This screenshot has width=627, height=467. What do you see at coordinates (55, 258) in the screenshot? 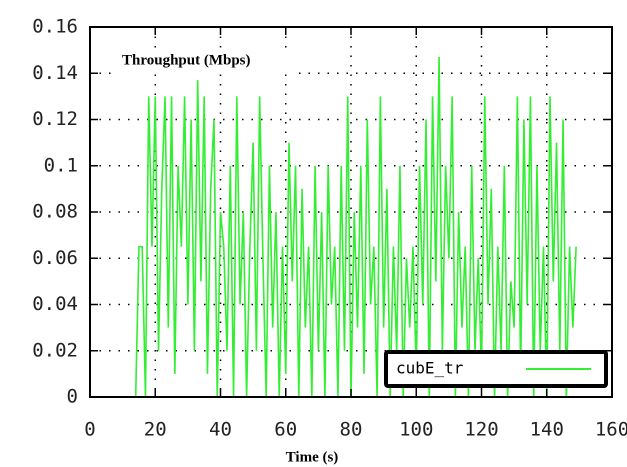
I see `y-tick-label: 0.06` at bounding box center [55, 258].